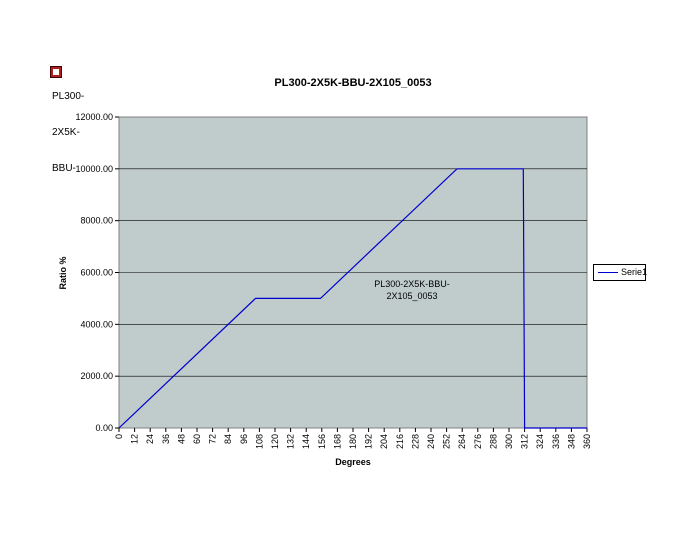 The height and width of the screenshot is (541, 700). Describe the element at coordinates (166, 439) in the screenshot. I see `x-tick-label: 36` at that location.